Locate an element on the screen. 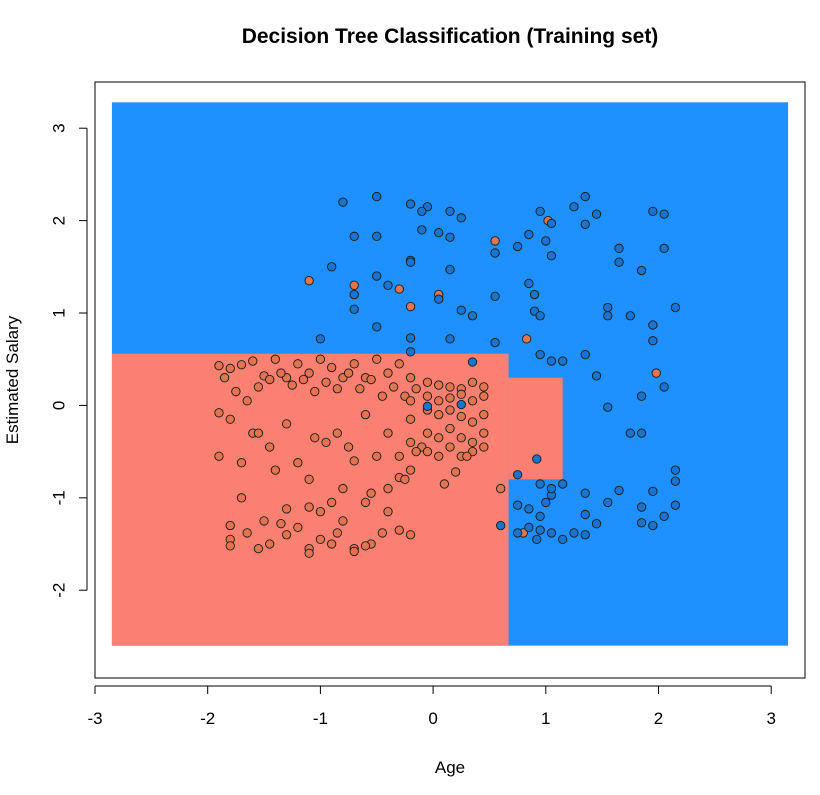 Image resolution: width=820 pixels, height=795 pixels. y-axis: -2 -1 0 1 2 3 is located at coordinates (68, 360).